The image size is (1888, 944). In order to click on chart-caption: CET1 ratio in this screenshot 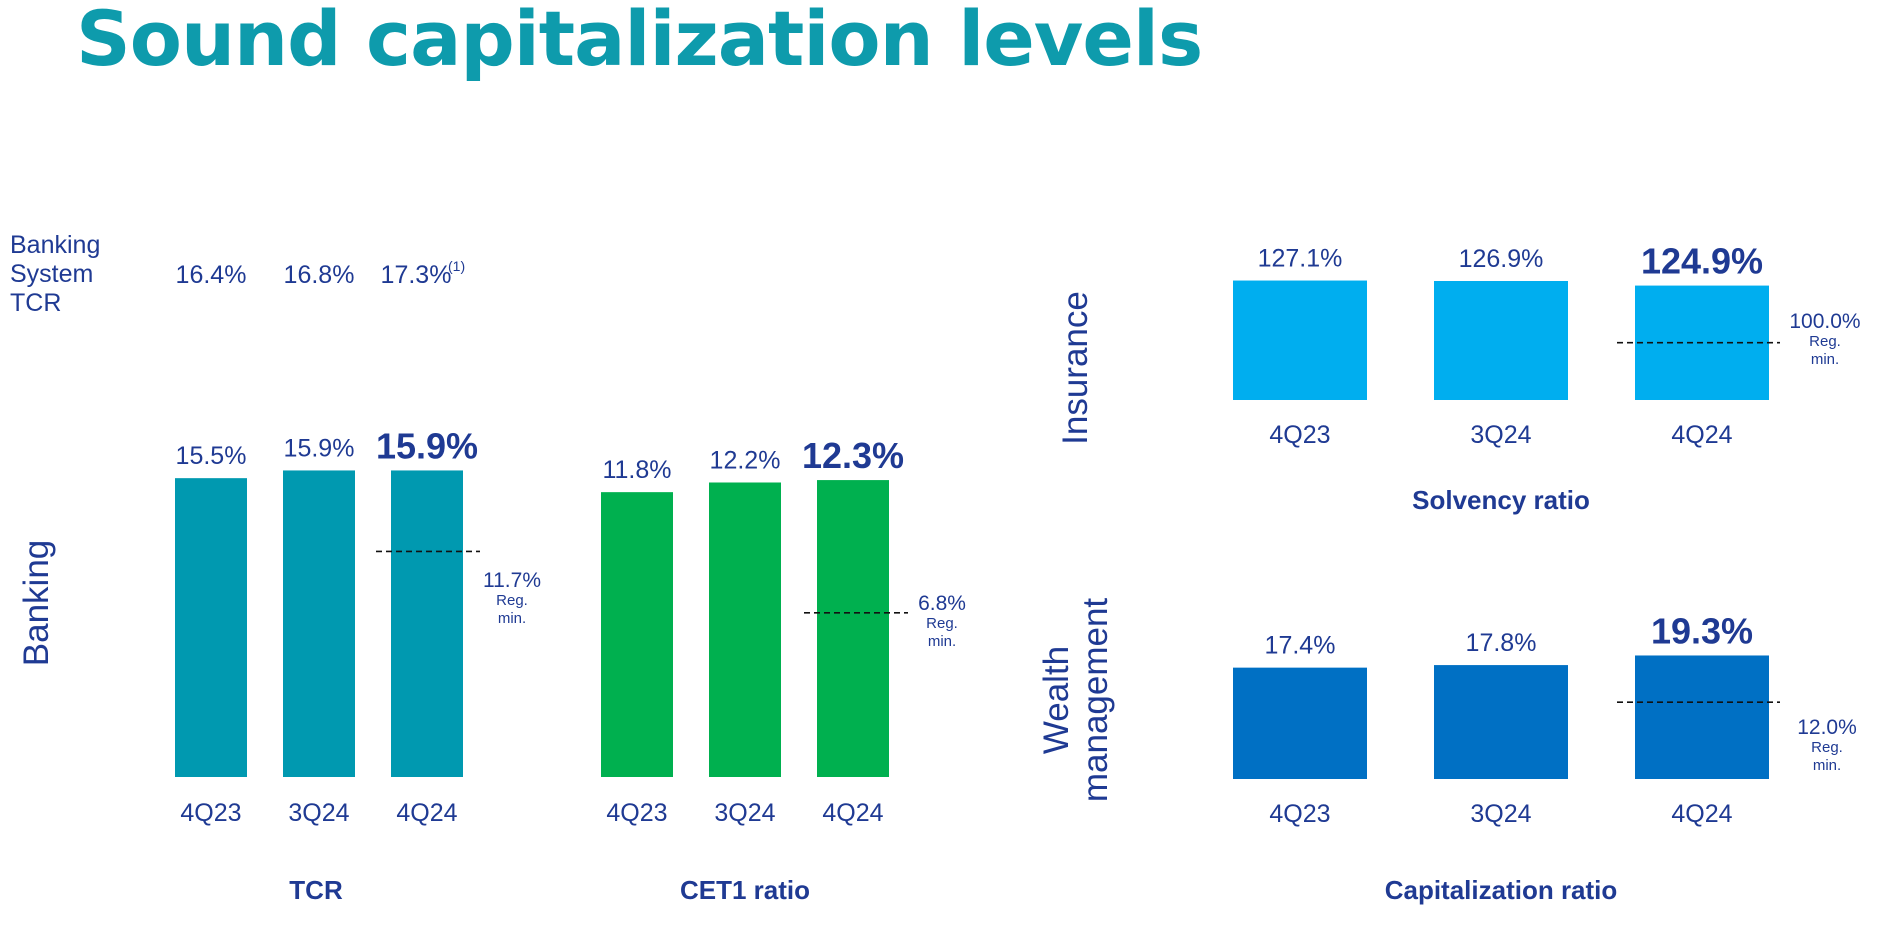, I will do `click(745, 890)`.